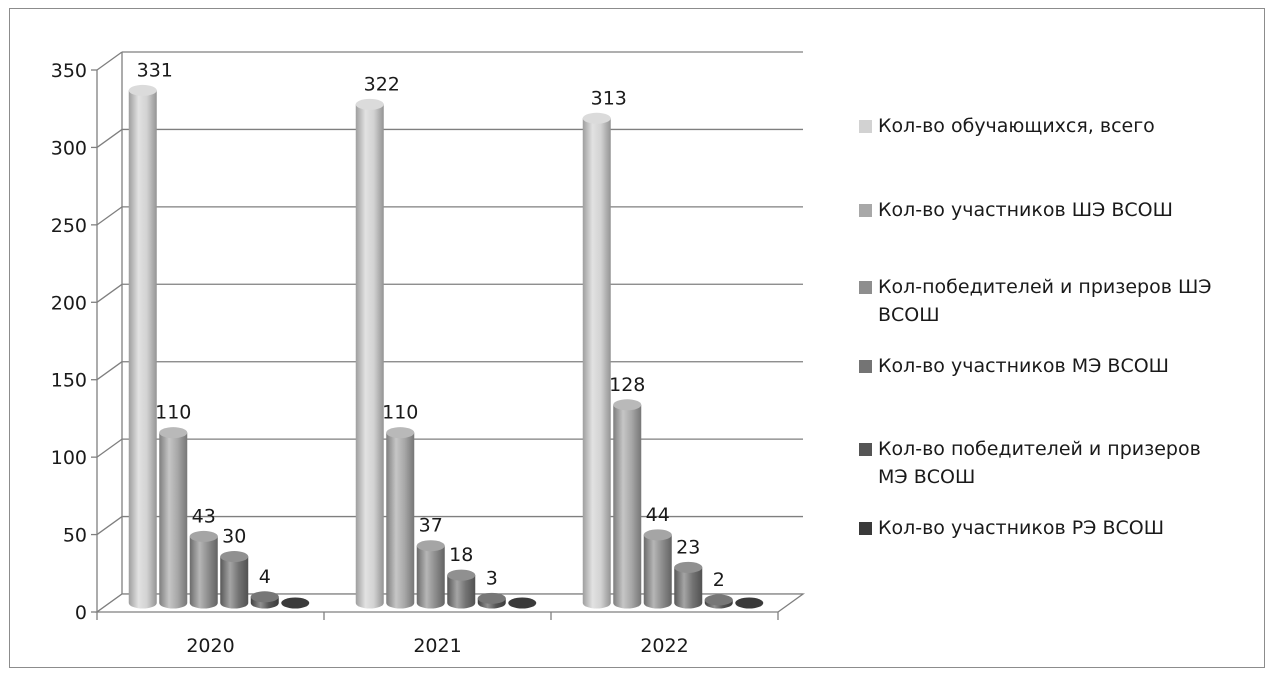  Describe the element at coordinates (1016, 126) in the screenshot. I see `legend-label: Кол-во обучающихся, всего` at that location.